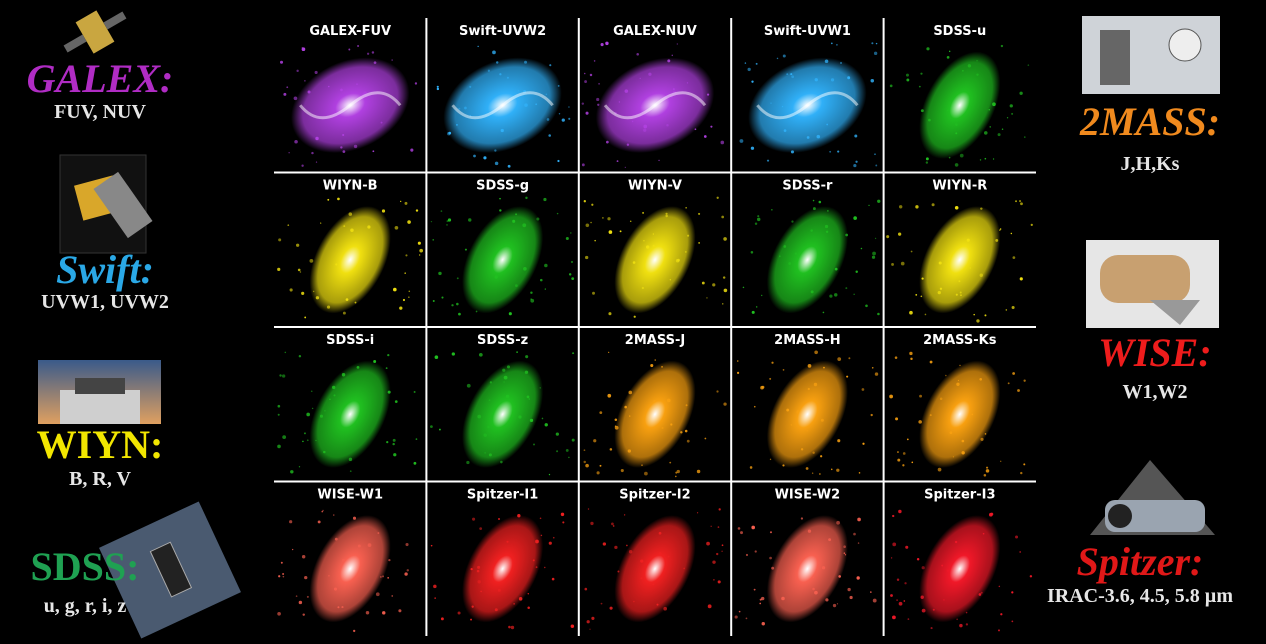 The image size is (1266, 644). What do you see at coordinates (502, 249) in the screenshot?
I see `panel: SDSS-g` at bounding box center [502, 249].